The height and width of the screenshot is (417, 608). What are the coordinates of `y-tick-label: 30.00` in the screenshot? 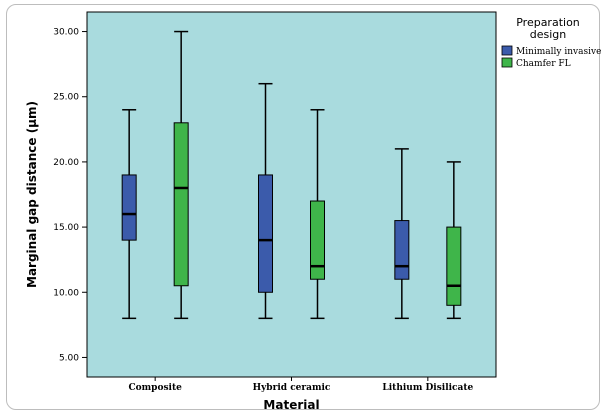 It's located at (66, 33).